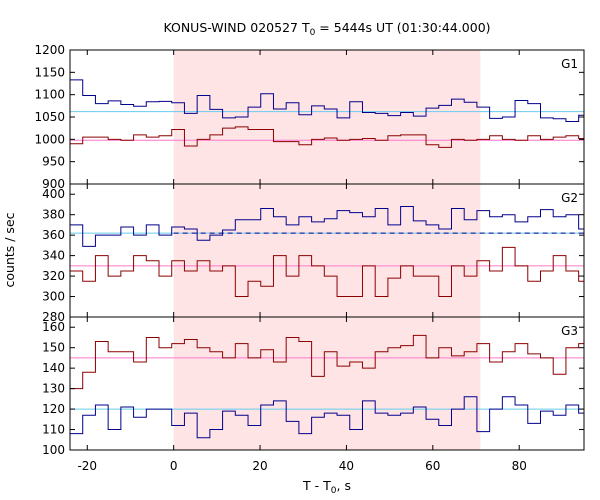  What do you see at coordinates (53, 162) in the screenshot?
I see `y-tick-label: 950` at bounding box center [53, 162].